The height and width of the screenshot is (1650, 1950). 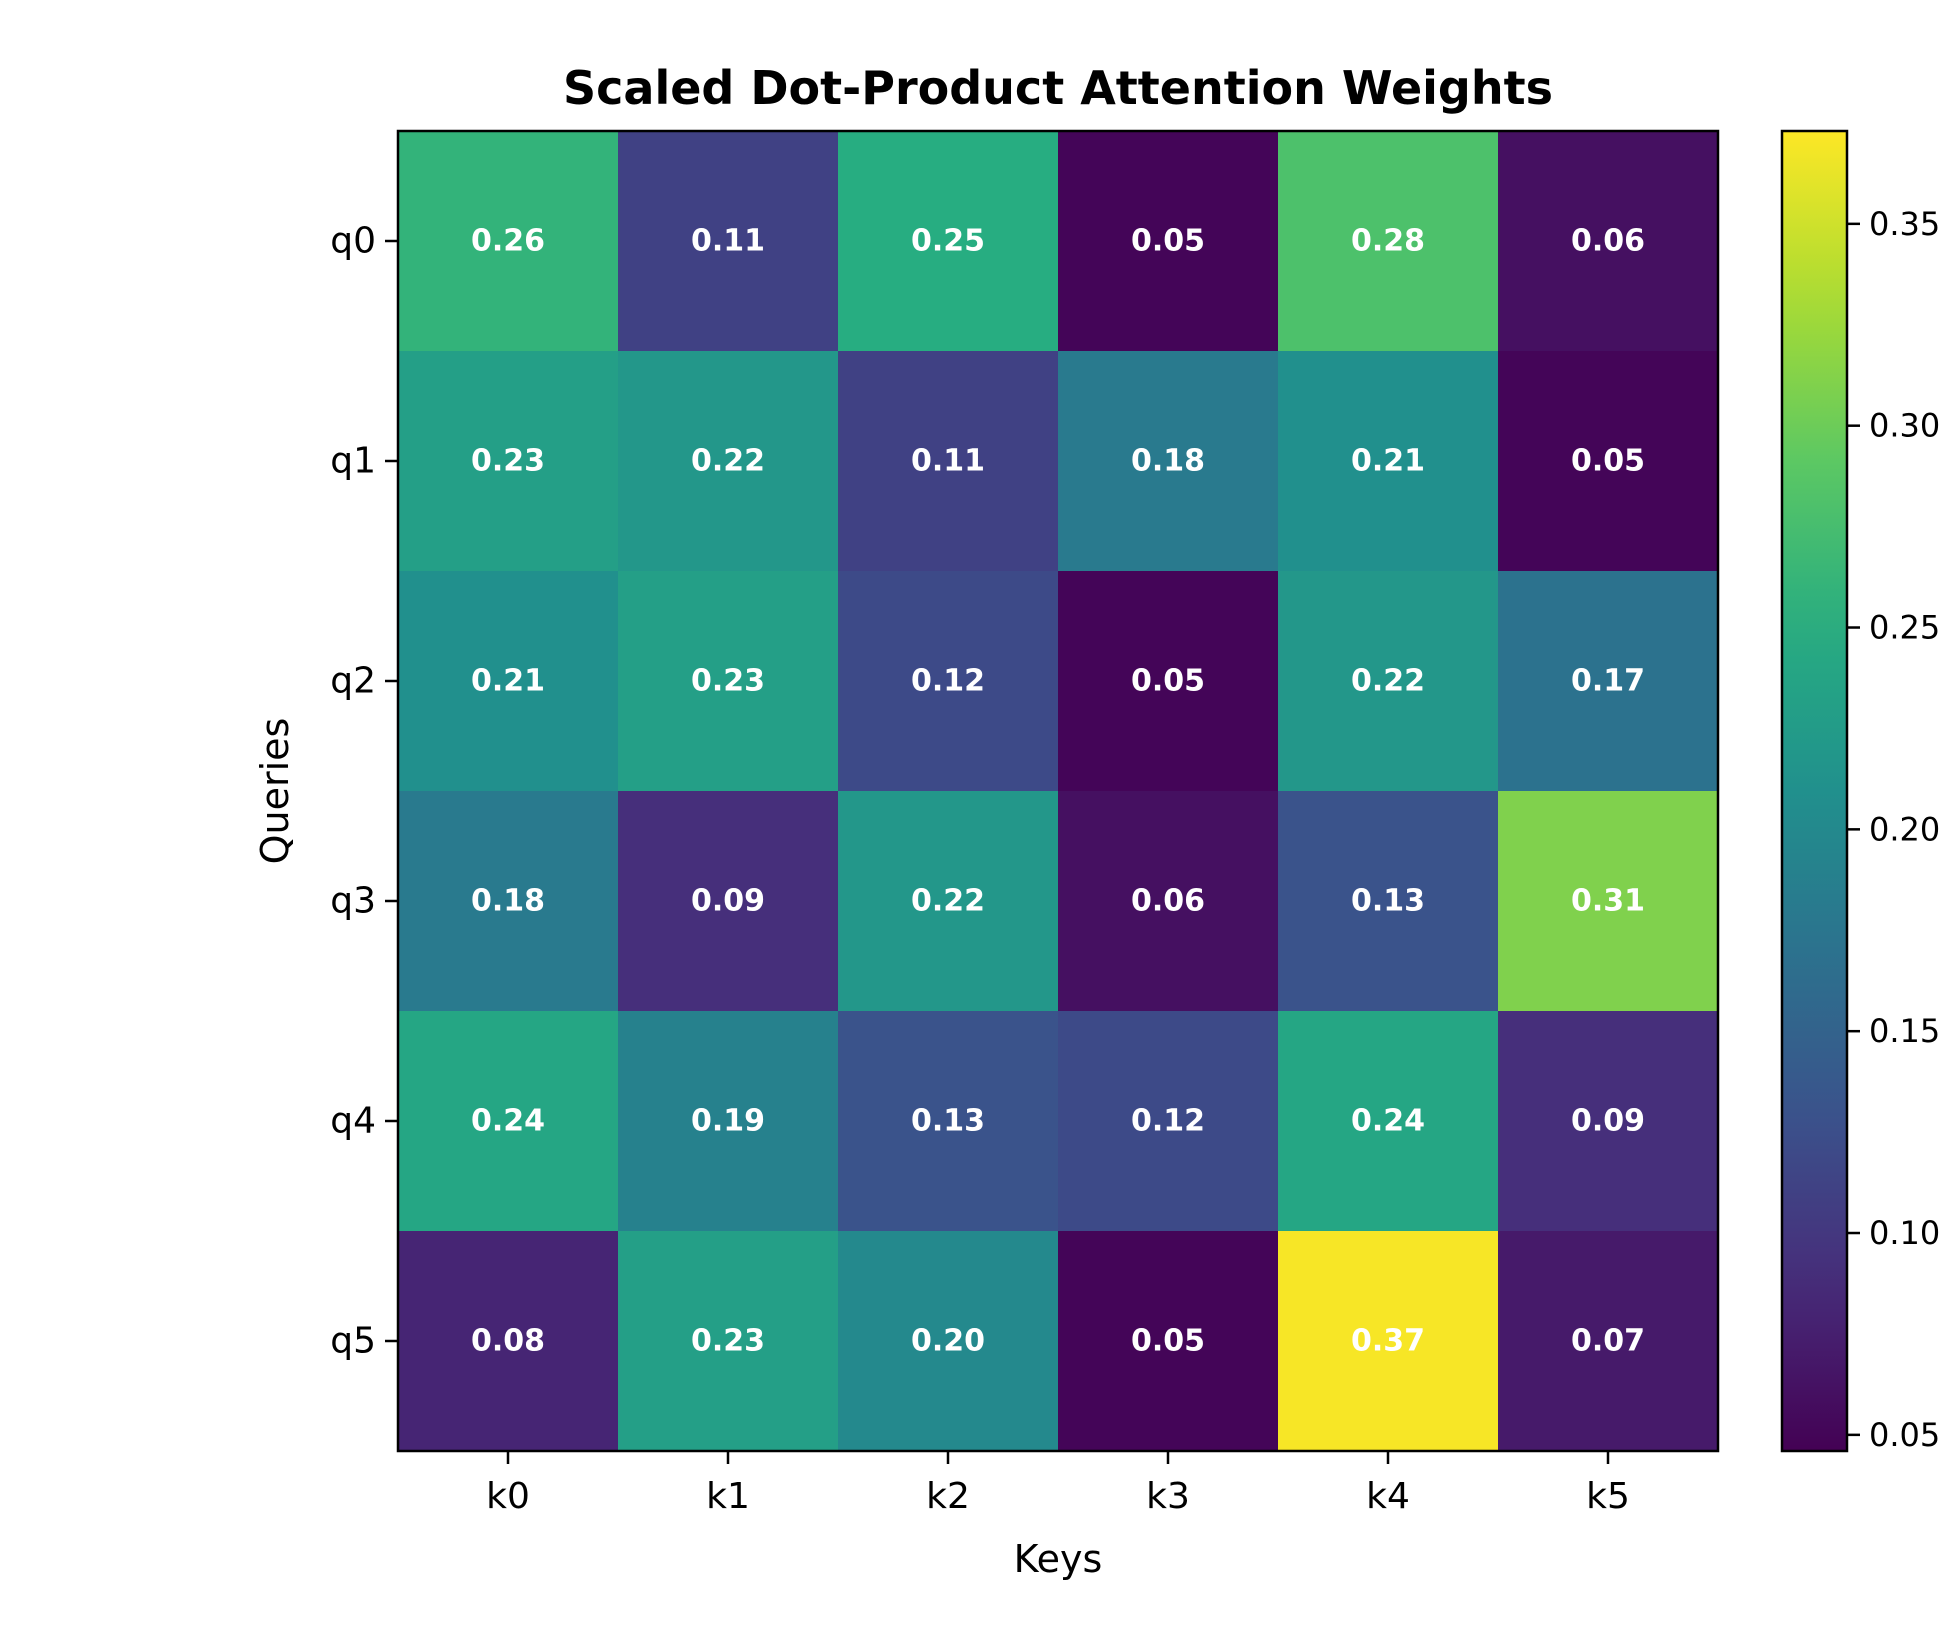 I want to click on cell-value-label: 0.08, so click(x=508, y=1341).